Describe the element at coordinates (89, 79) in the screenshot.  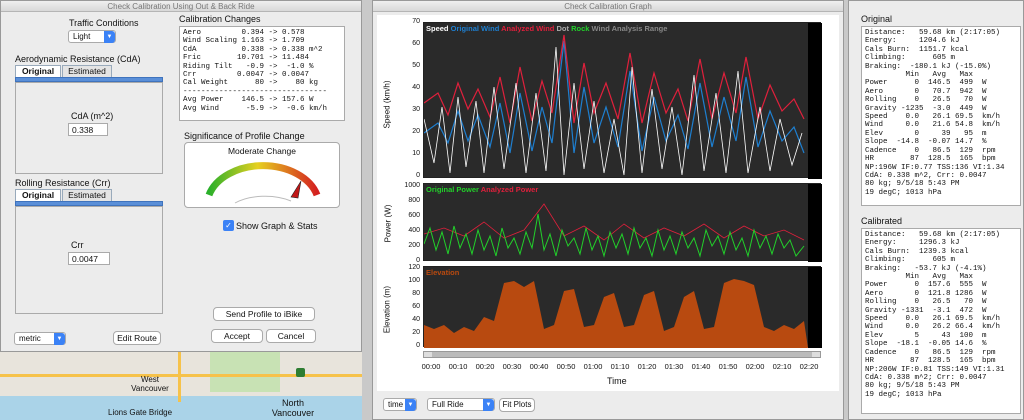
I see `cda-tab-strip` at that location.